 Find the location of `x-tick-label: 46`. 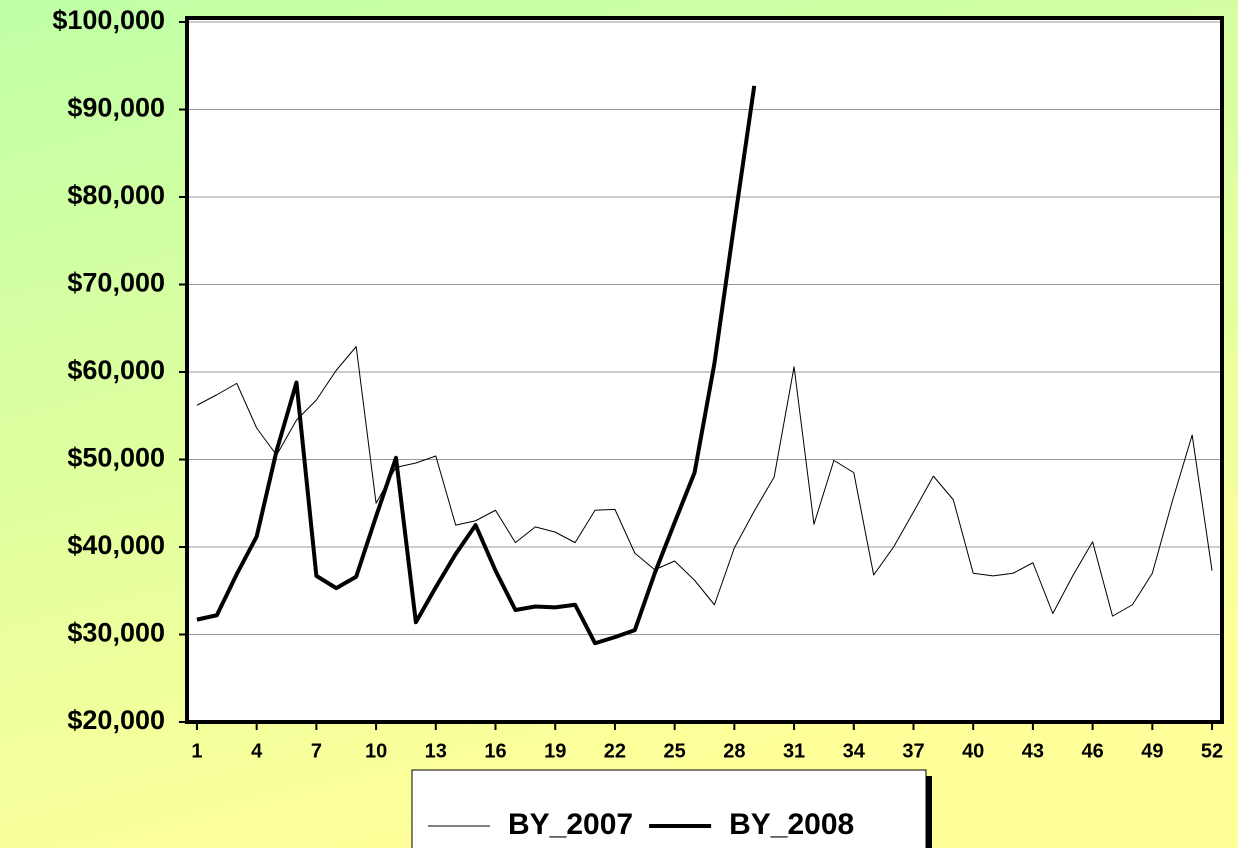

x-tick-label: 46 is located at coordinates (1093, 751).